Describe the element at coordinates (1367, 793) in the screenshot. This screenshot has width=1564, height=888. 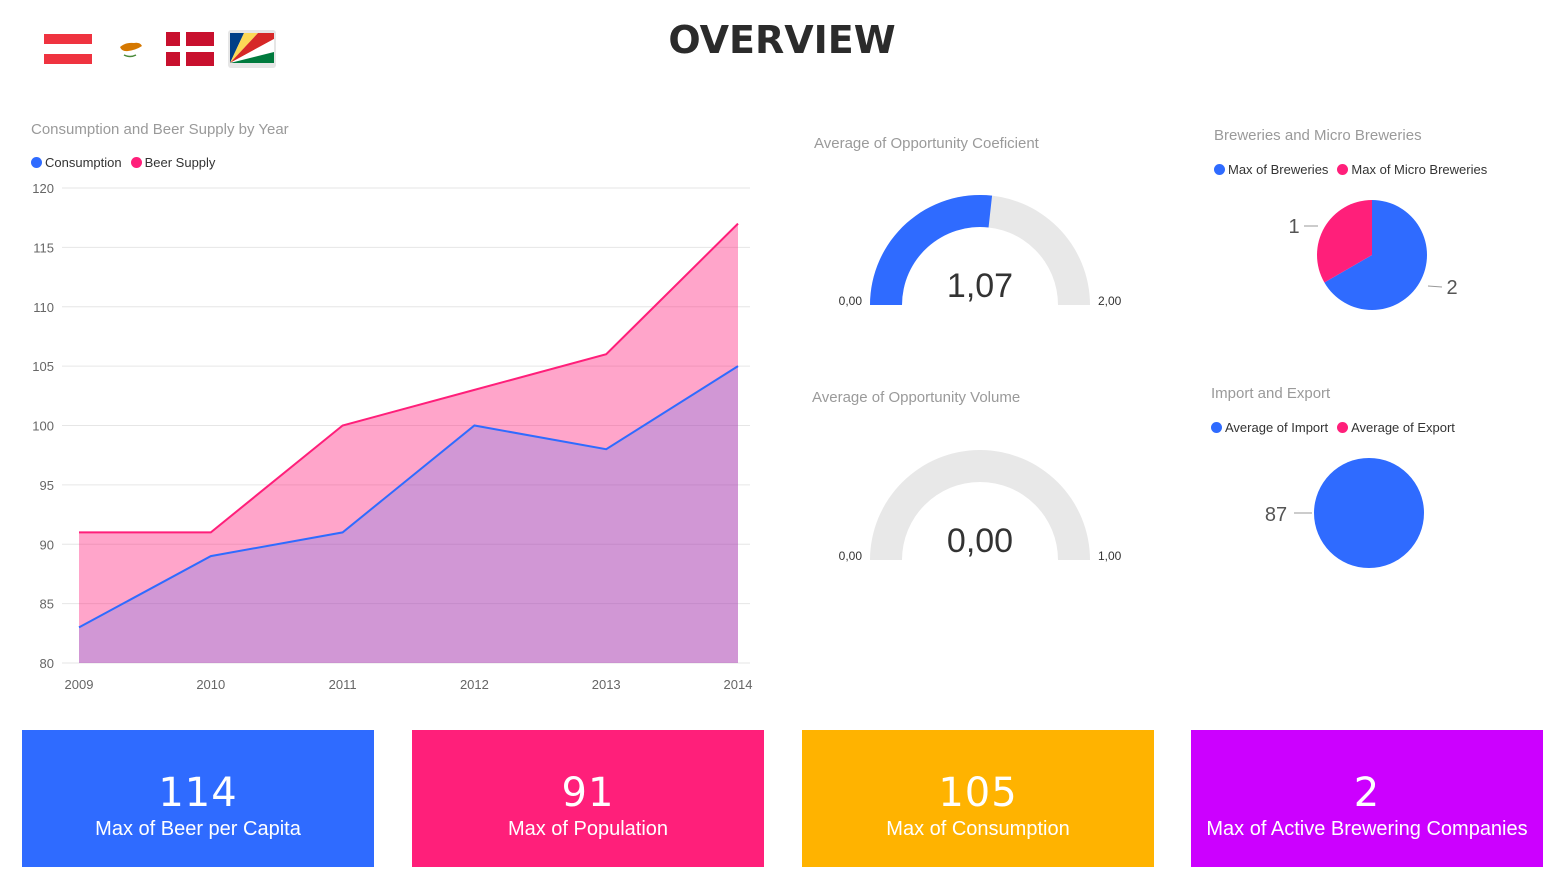
I see `kpi-value: 2` at that location.